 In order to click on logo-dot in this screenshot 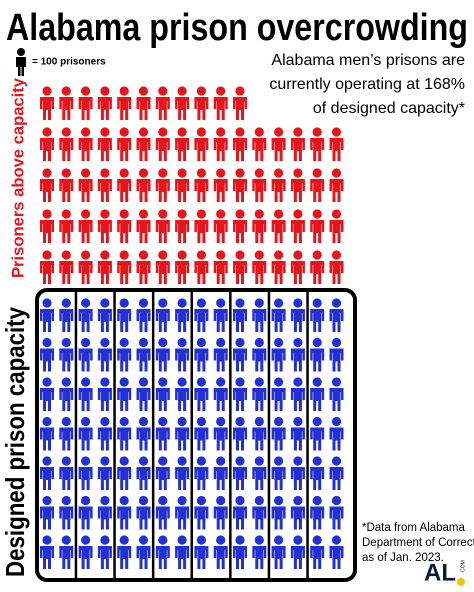, I will do `click(461, 582)`.